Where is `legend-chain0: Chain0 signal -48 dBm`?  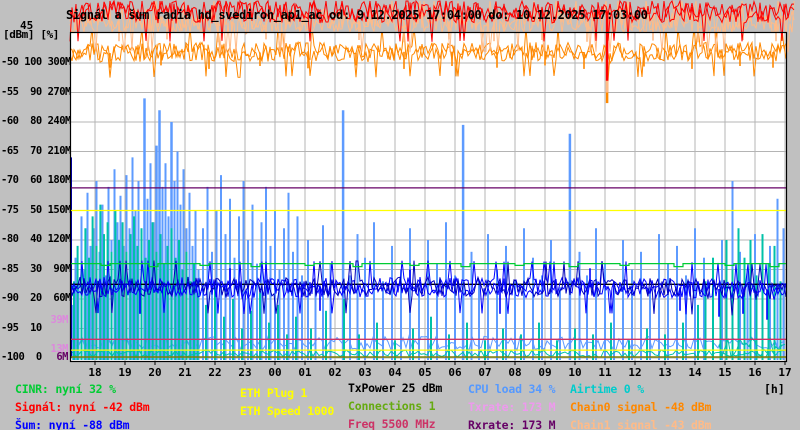
legend-chain0: Chain0 signal -48 dBm is located at coordinates (641, 407).